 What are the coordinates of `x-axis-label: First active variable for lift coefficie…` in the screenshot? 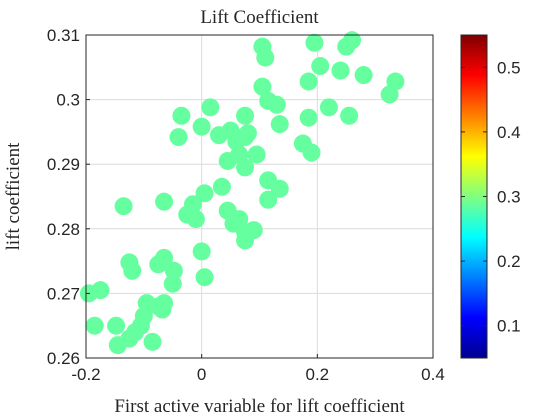 It's located at (259, 406).